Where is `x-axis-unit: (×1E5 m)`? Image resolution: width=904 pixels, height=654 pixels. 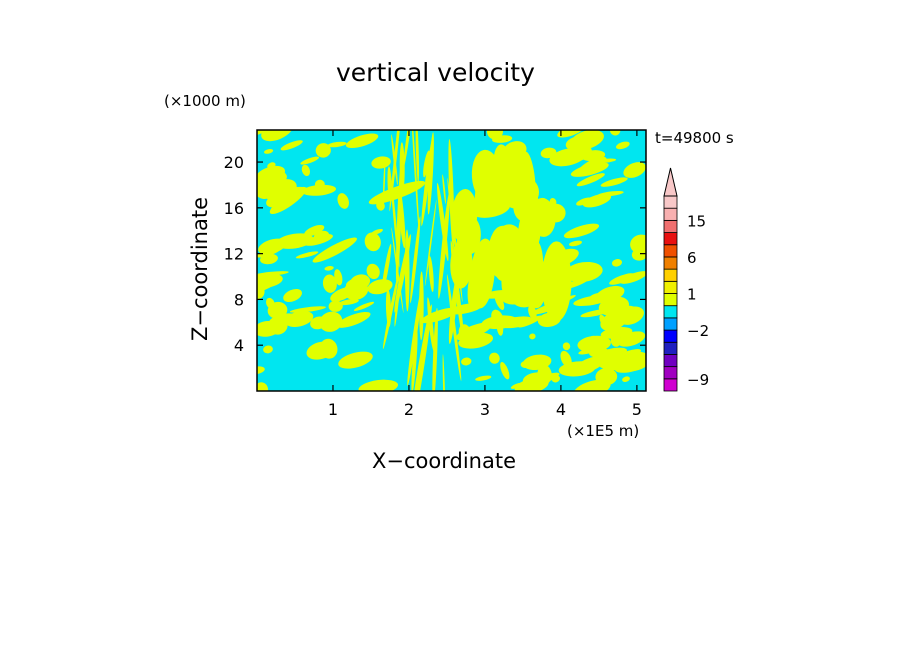
x-axis-unit: (×1E5 m) is located at coordinates (603, 431).